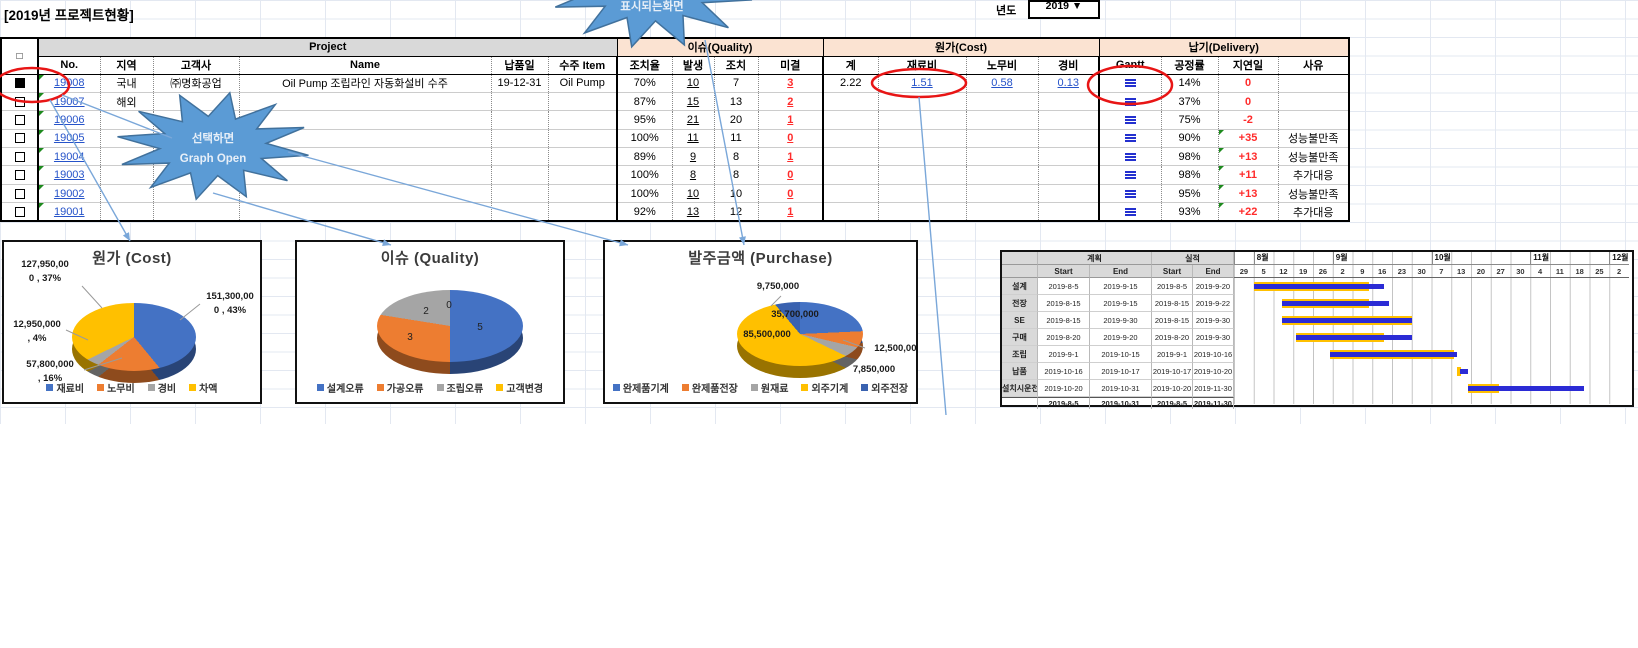 This screenshot has height=648, width=1638. I want to click on occurred-link: 9, so click(693, 156).